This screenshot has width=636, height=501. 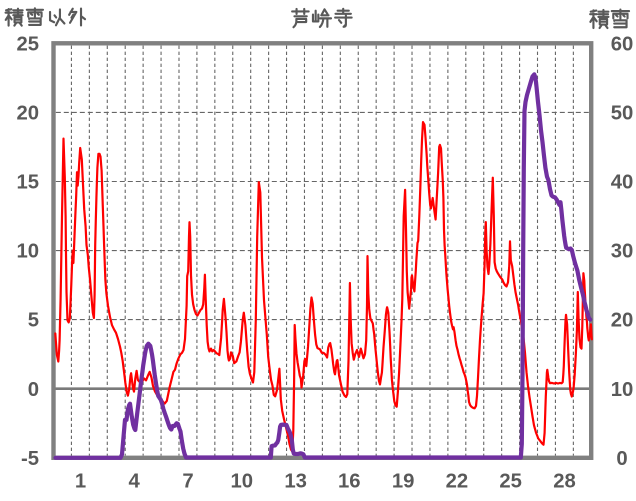 I want to click on svg-text: 5, so click(x=33, y=321).